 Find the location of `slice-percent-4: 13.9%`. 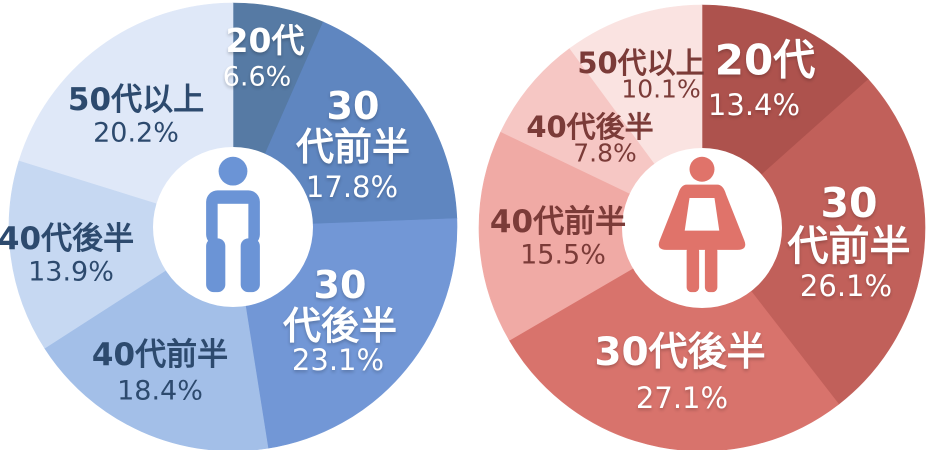

slice-percent-4: 13.9% is located at coordinates (71, 272).